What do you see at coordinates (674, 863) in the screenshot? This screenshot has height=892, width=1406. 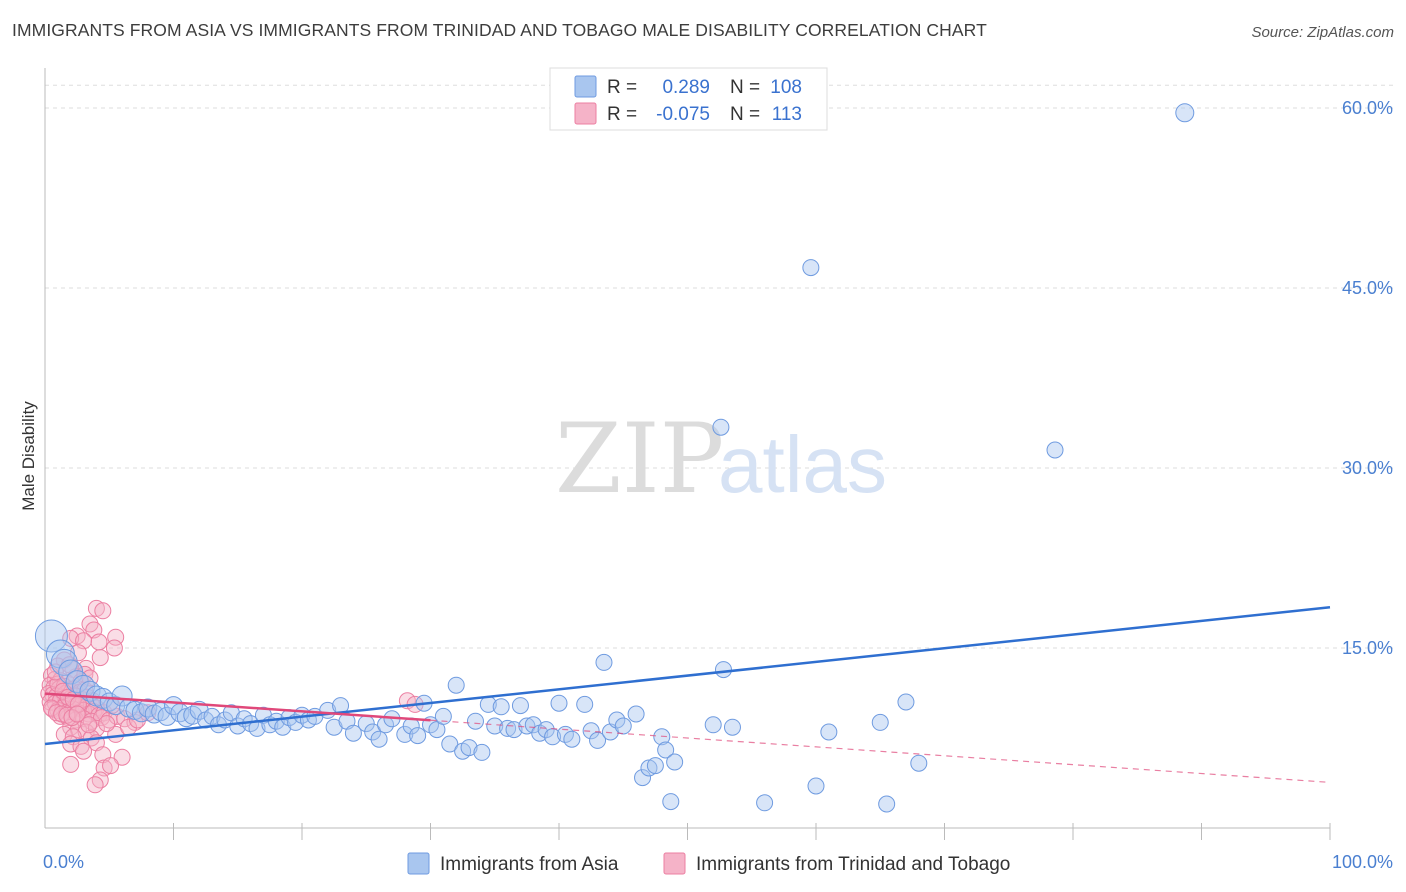 I see `bottom-legend-swatch-trinidad` at bounding box center [674, 863].